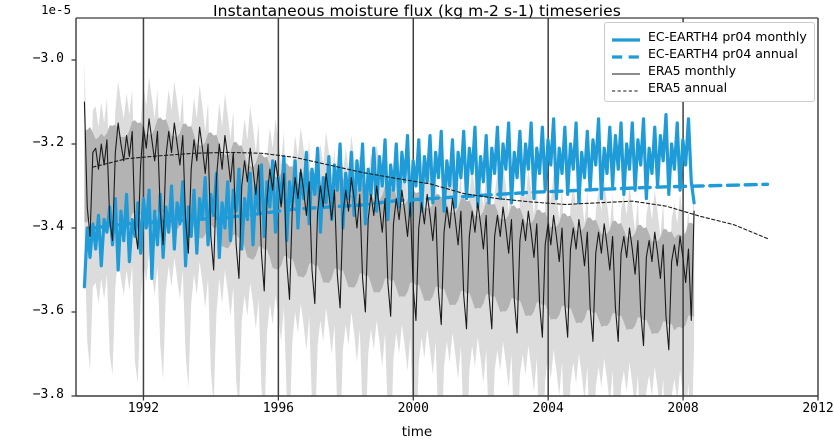 Image resolution: width=834 pixels, height=446 pixels. What do you see at coordinates (688, 87) in the screenshot?
I see `legend-label: ERA5 annual` at bounding box center [688, 87].